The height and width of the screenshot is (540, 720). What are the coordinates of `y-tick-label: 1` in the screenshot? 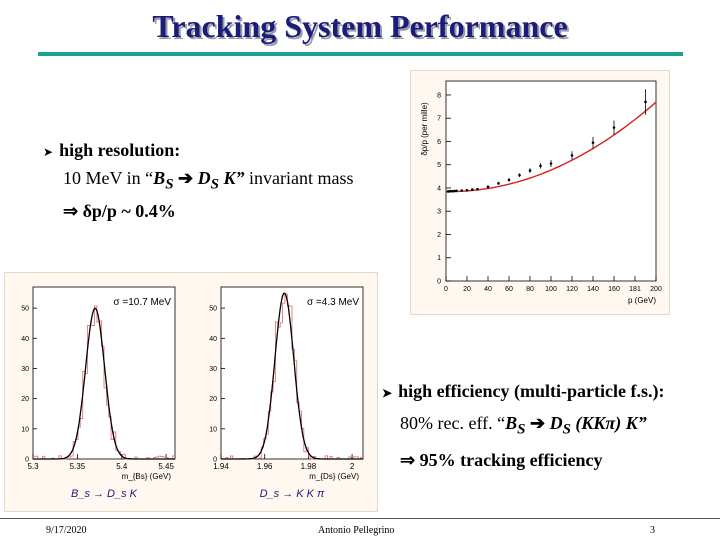 It's located at (439, 258).